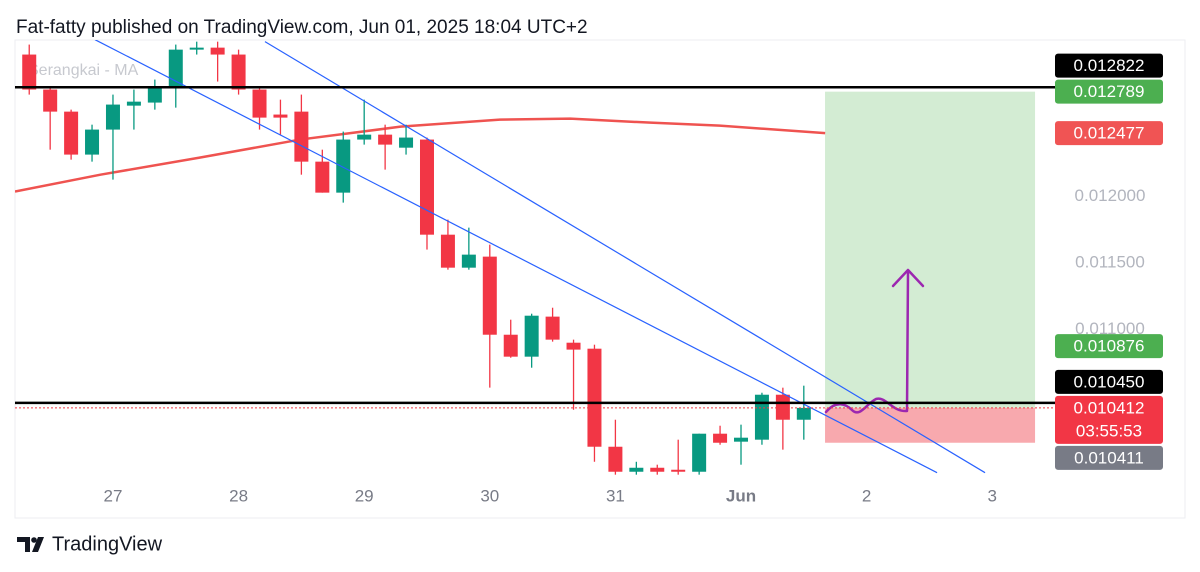 The image size is (1200, 572). Describe the element at coordinates (113, 495) in the screenshot. I see `x-tick-label: 27` at that location.